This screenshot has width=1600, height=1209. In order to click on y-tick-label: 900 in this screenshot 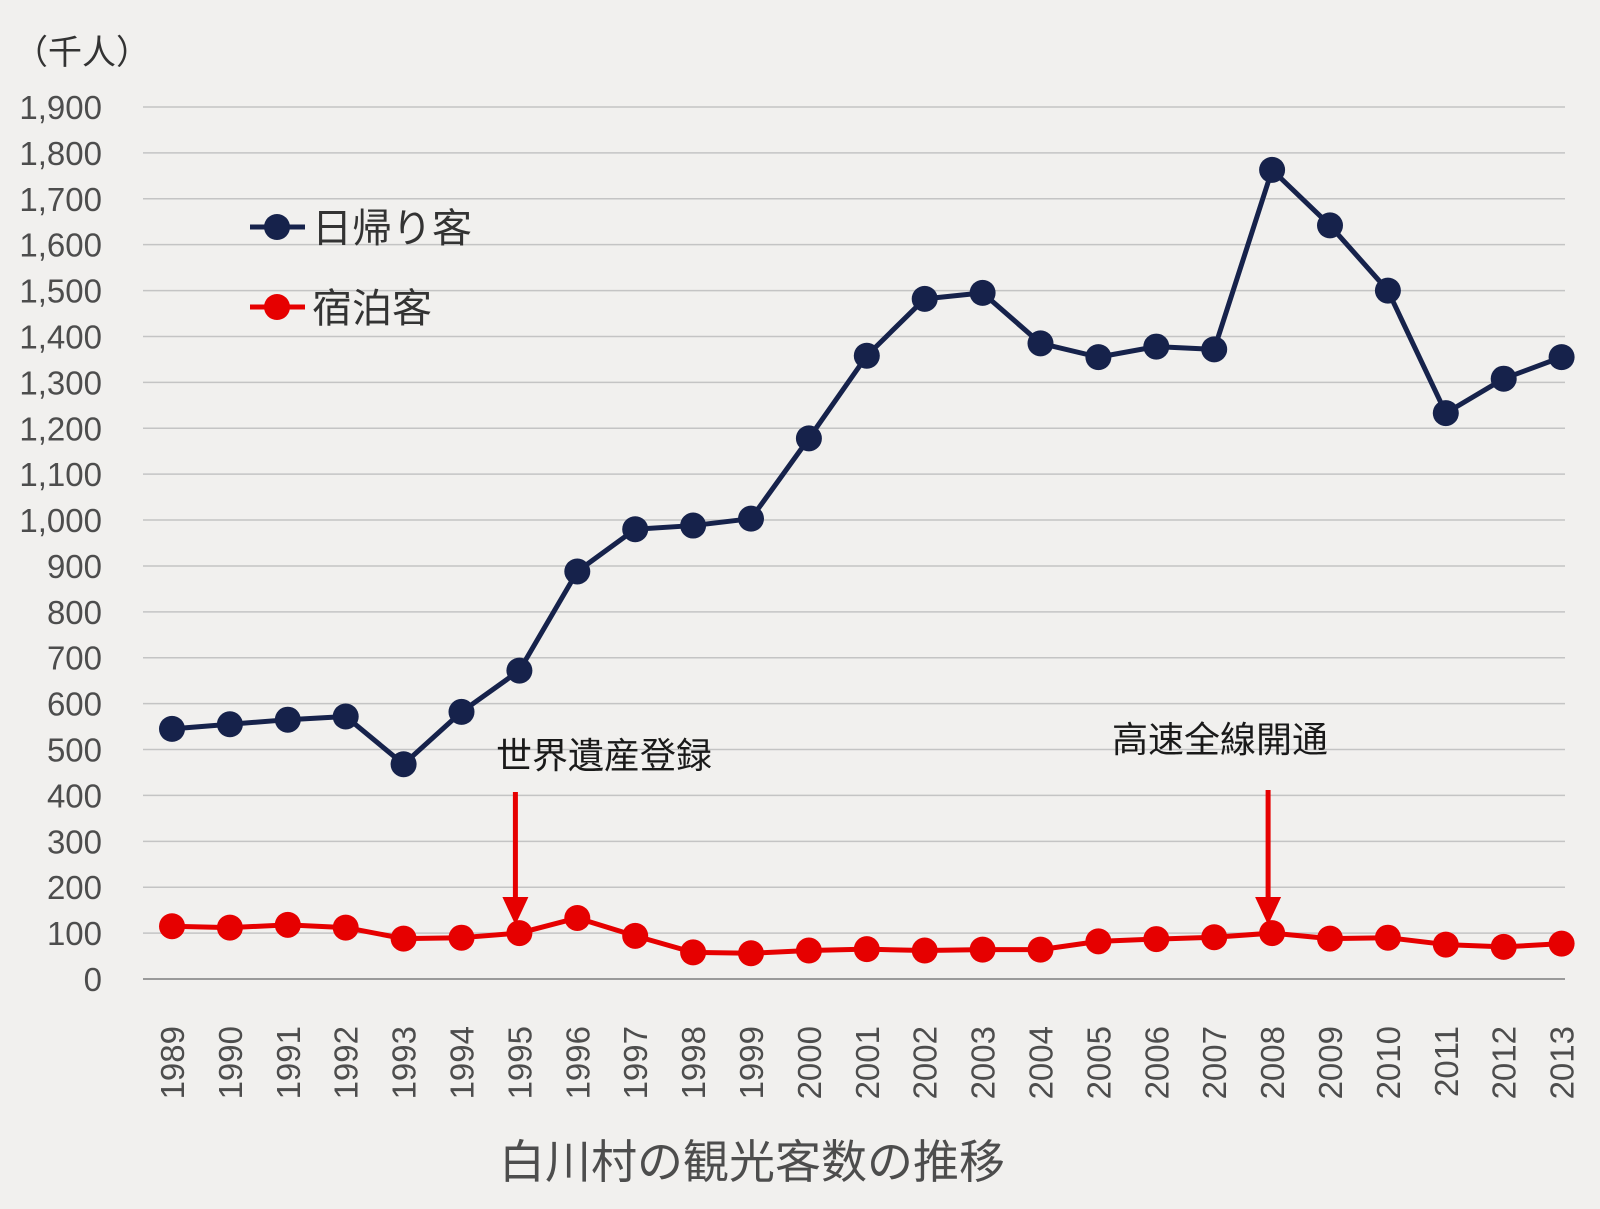, I will do `click(74, 566)`.